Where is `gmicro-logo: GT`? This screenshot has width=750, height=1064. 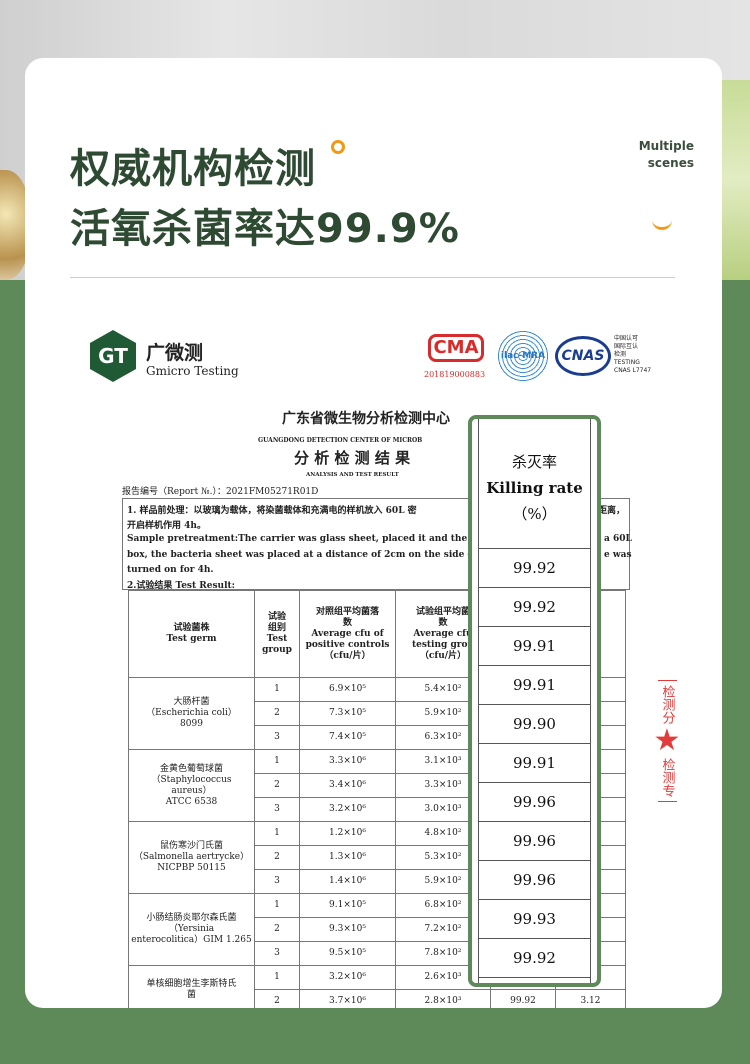
gmicro-logo: GT is located at coordinates (113, 356).